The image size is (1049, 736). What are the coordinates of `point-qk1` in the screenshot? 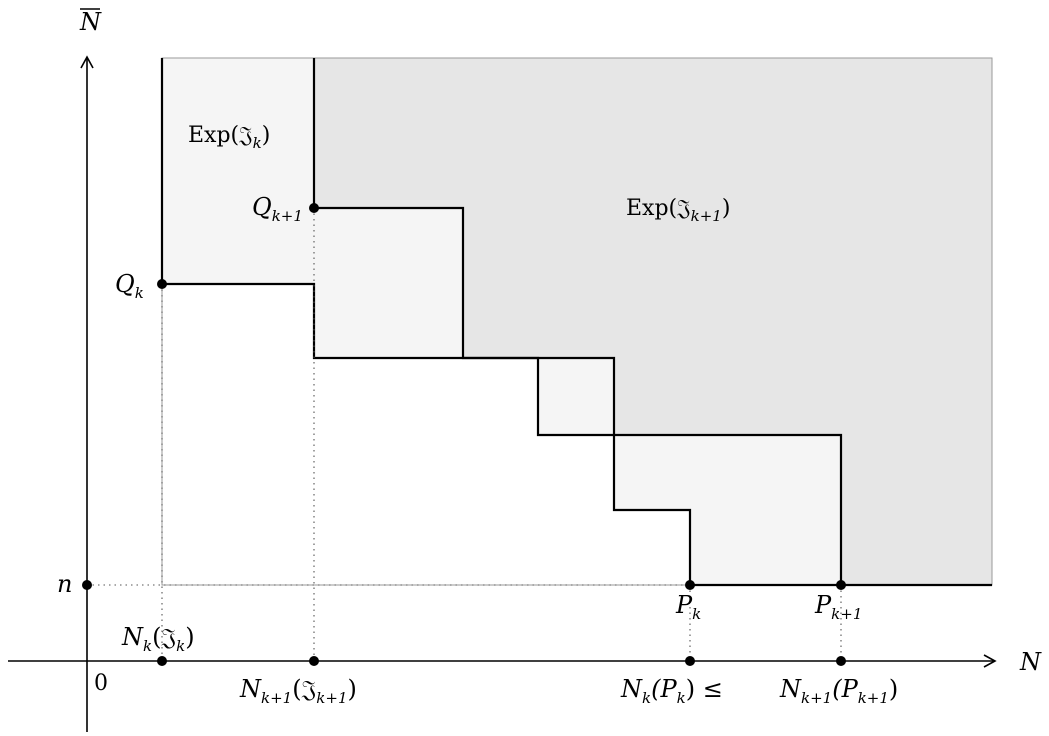 It's located at (314, 208).